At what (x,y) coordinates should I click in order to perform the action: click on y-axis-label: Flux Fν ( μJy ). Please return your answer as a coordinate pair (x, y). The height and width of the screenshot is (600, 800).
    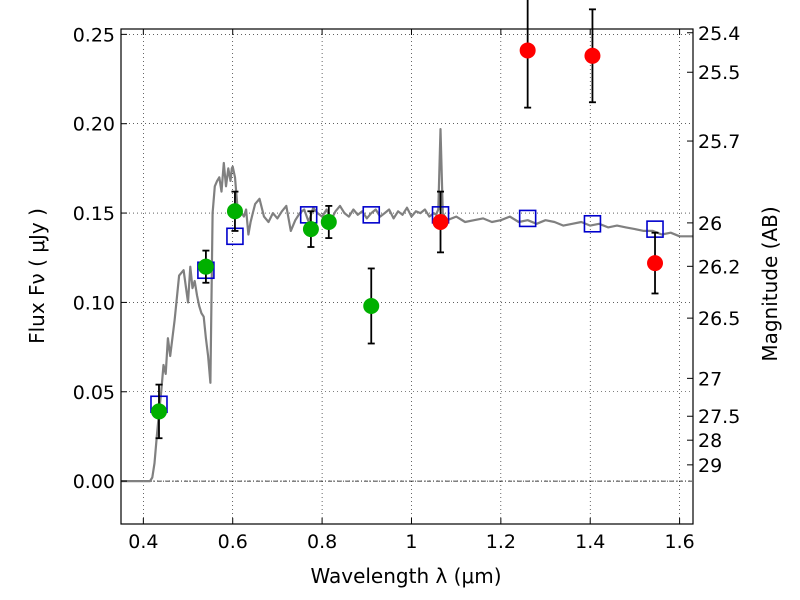
    Looking at the image, I should click on (37, 276).